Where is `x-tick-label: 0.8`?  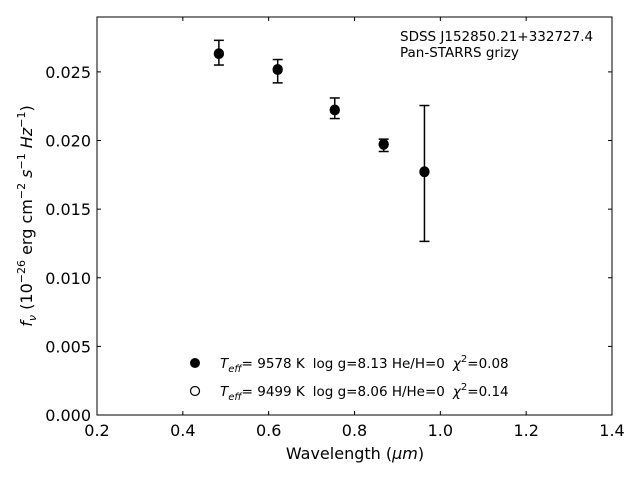
x-tick-label: 0.8 is located at coordinates (354, 430).